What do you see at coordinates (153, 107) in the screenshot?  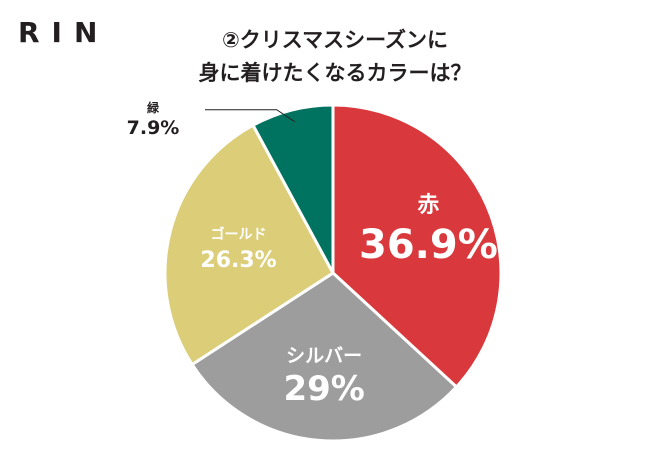 I see `slice-category-label-3: 緑` at bounding box center [153, 107].